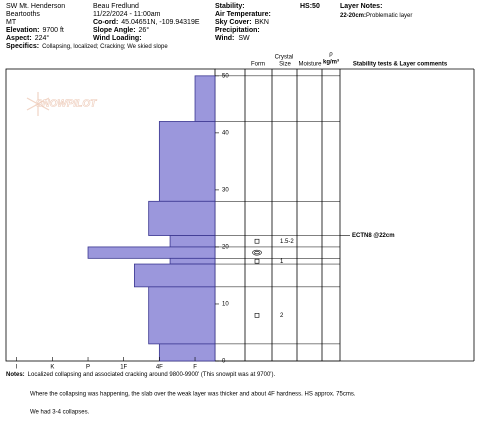 The width and height of the screenshot is (480, 424). Describe the element at coordinates (27, 38) in the screenshot. I see `aspect: Aspect: 224°` at that location.